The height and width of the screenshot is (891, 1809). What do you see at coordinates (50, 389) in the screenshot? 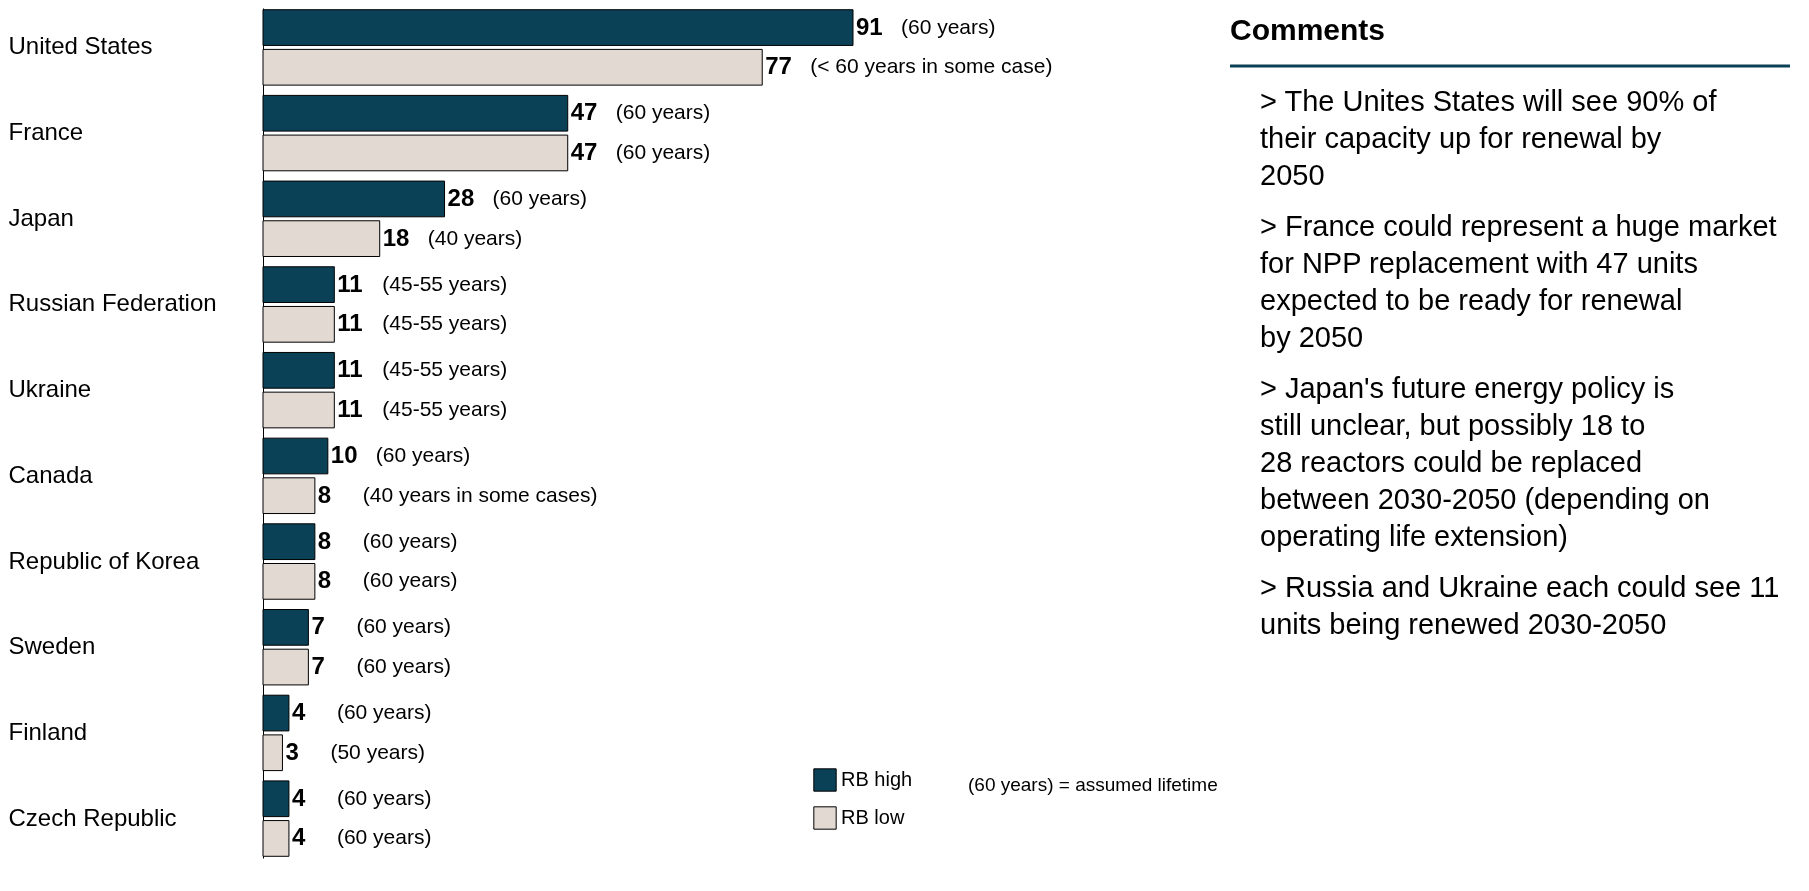
I see `y-tick-label: Ukraine` at bounding box center [50, 389].